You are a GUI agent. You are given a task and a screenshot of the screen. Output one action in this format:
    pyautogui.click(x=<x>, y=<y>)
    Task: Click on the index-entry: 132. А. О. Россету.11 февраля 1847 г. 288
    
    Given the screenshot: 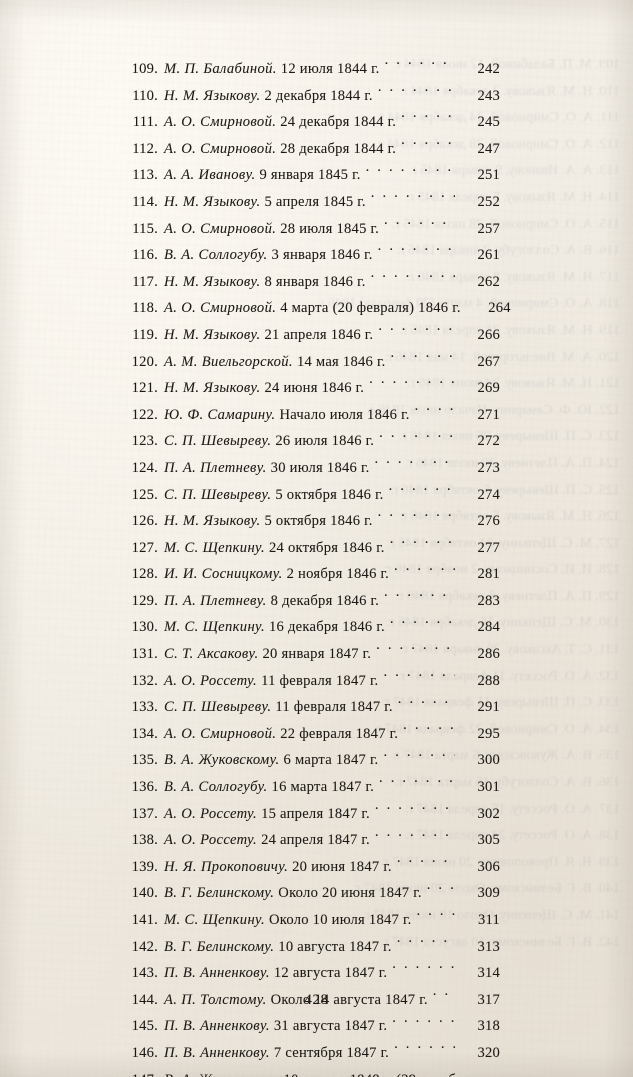 What is the action you would take?
    pyautogui.click(x=314, y=681)
    